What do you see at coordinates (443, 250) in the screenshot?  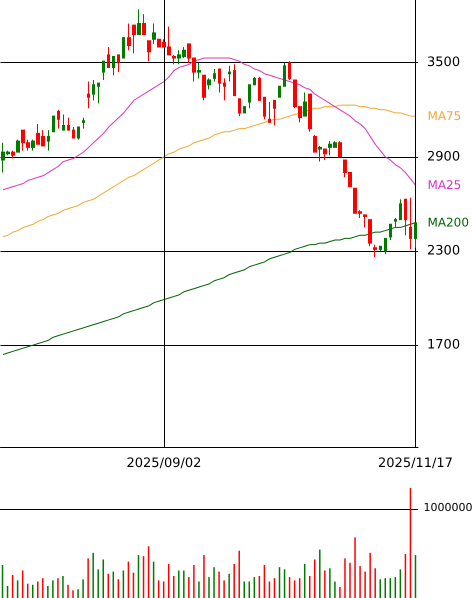 I see `y-tick-label: 2300` at bounding box center [443, 250].